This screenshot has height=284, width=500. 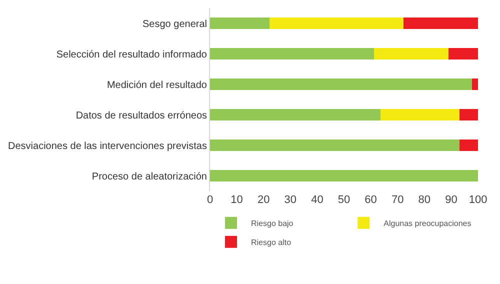 What do you see at coordinates (263, 200) in the screenshot?
I see `x-tick-label: 20` at bounding box center [263, 200].